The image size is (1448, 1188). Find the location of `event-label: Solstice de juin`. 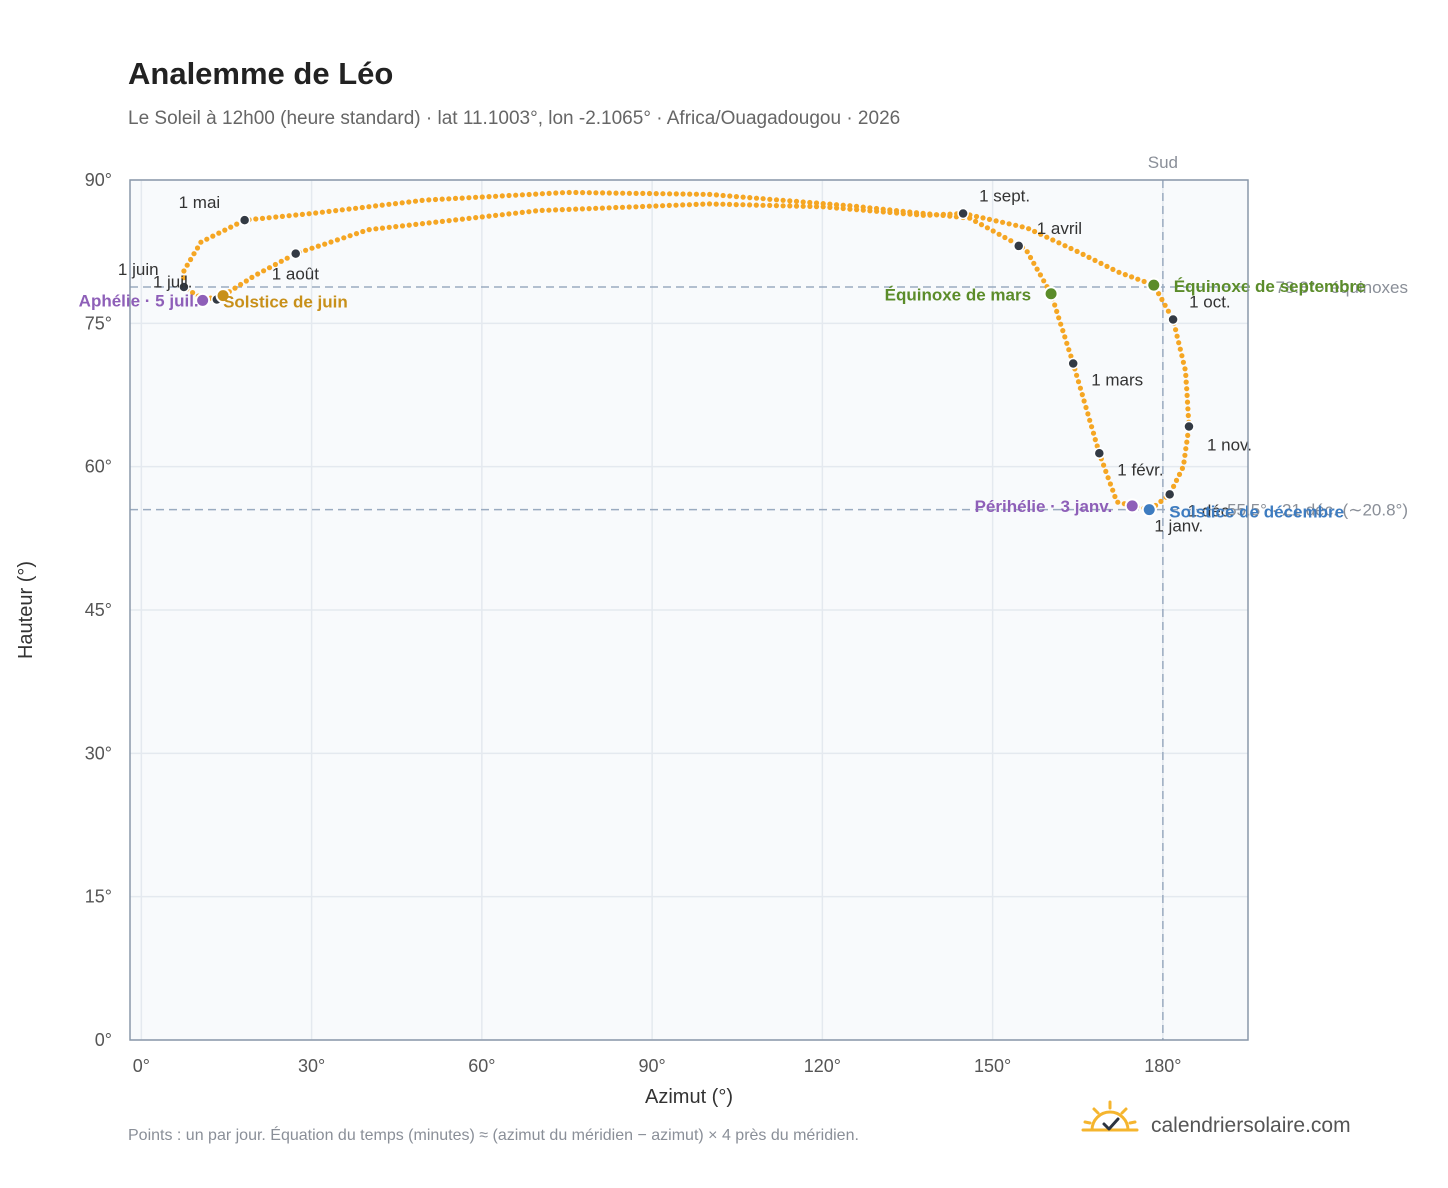

event-label: Solstice de juin is located at coordinates (285, 302).